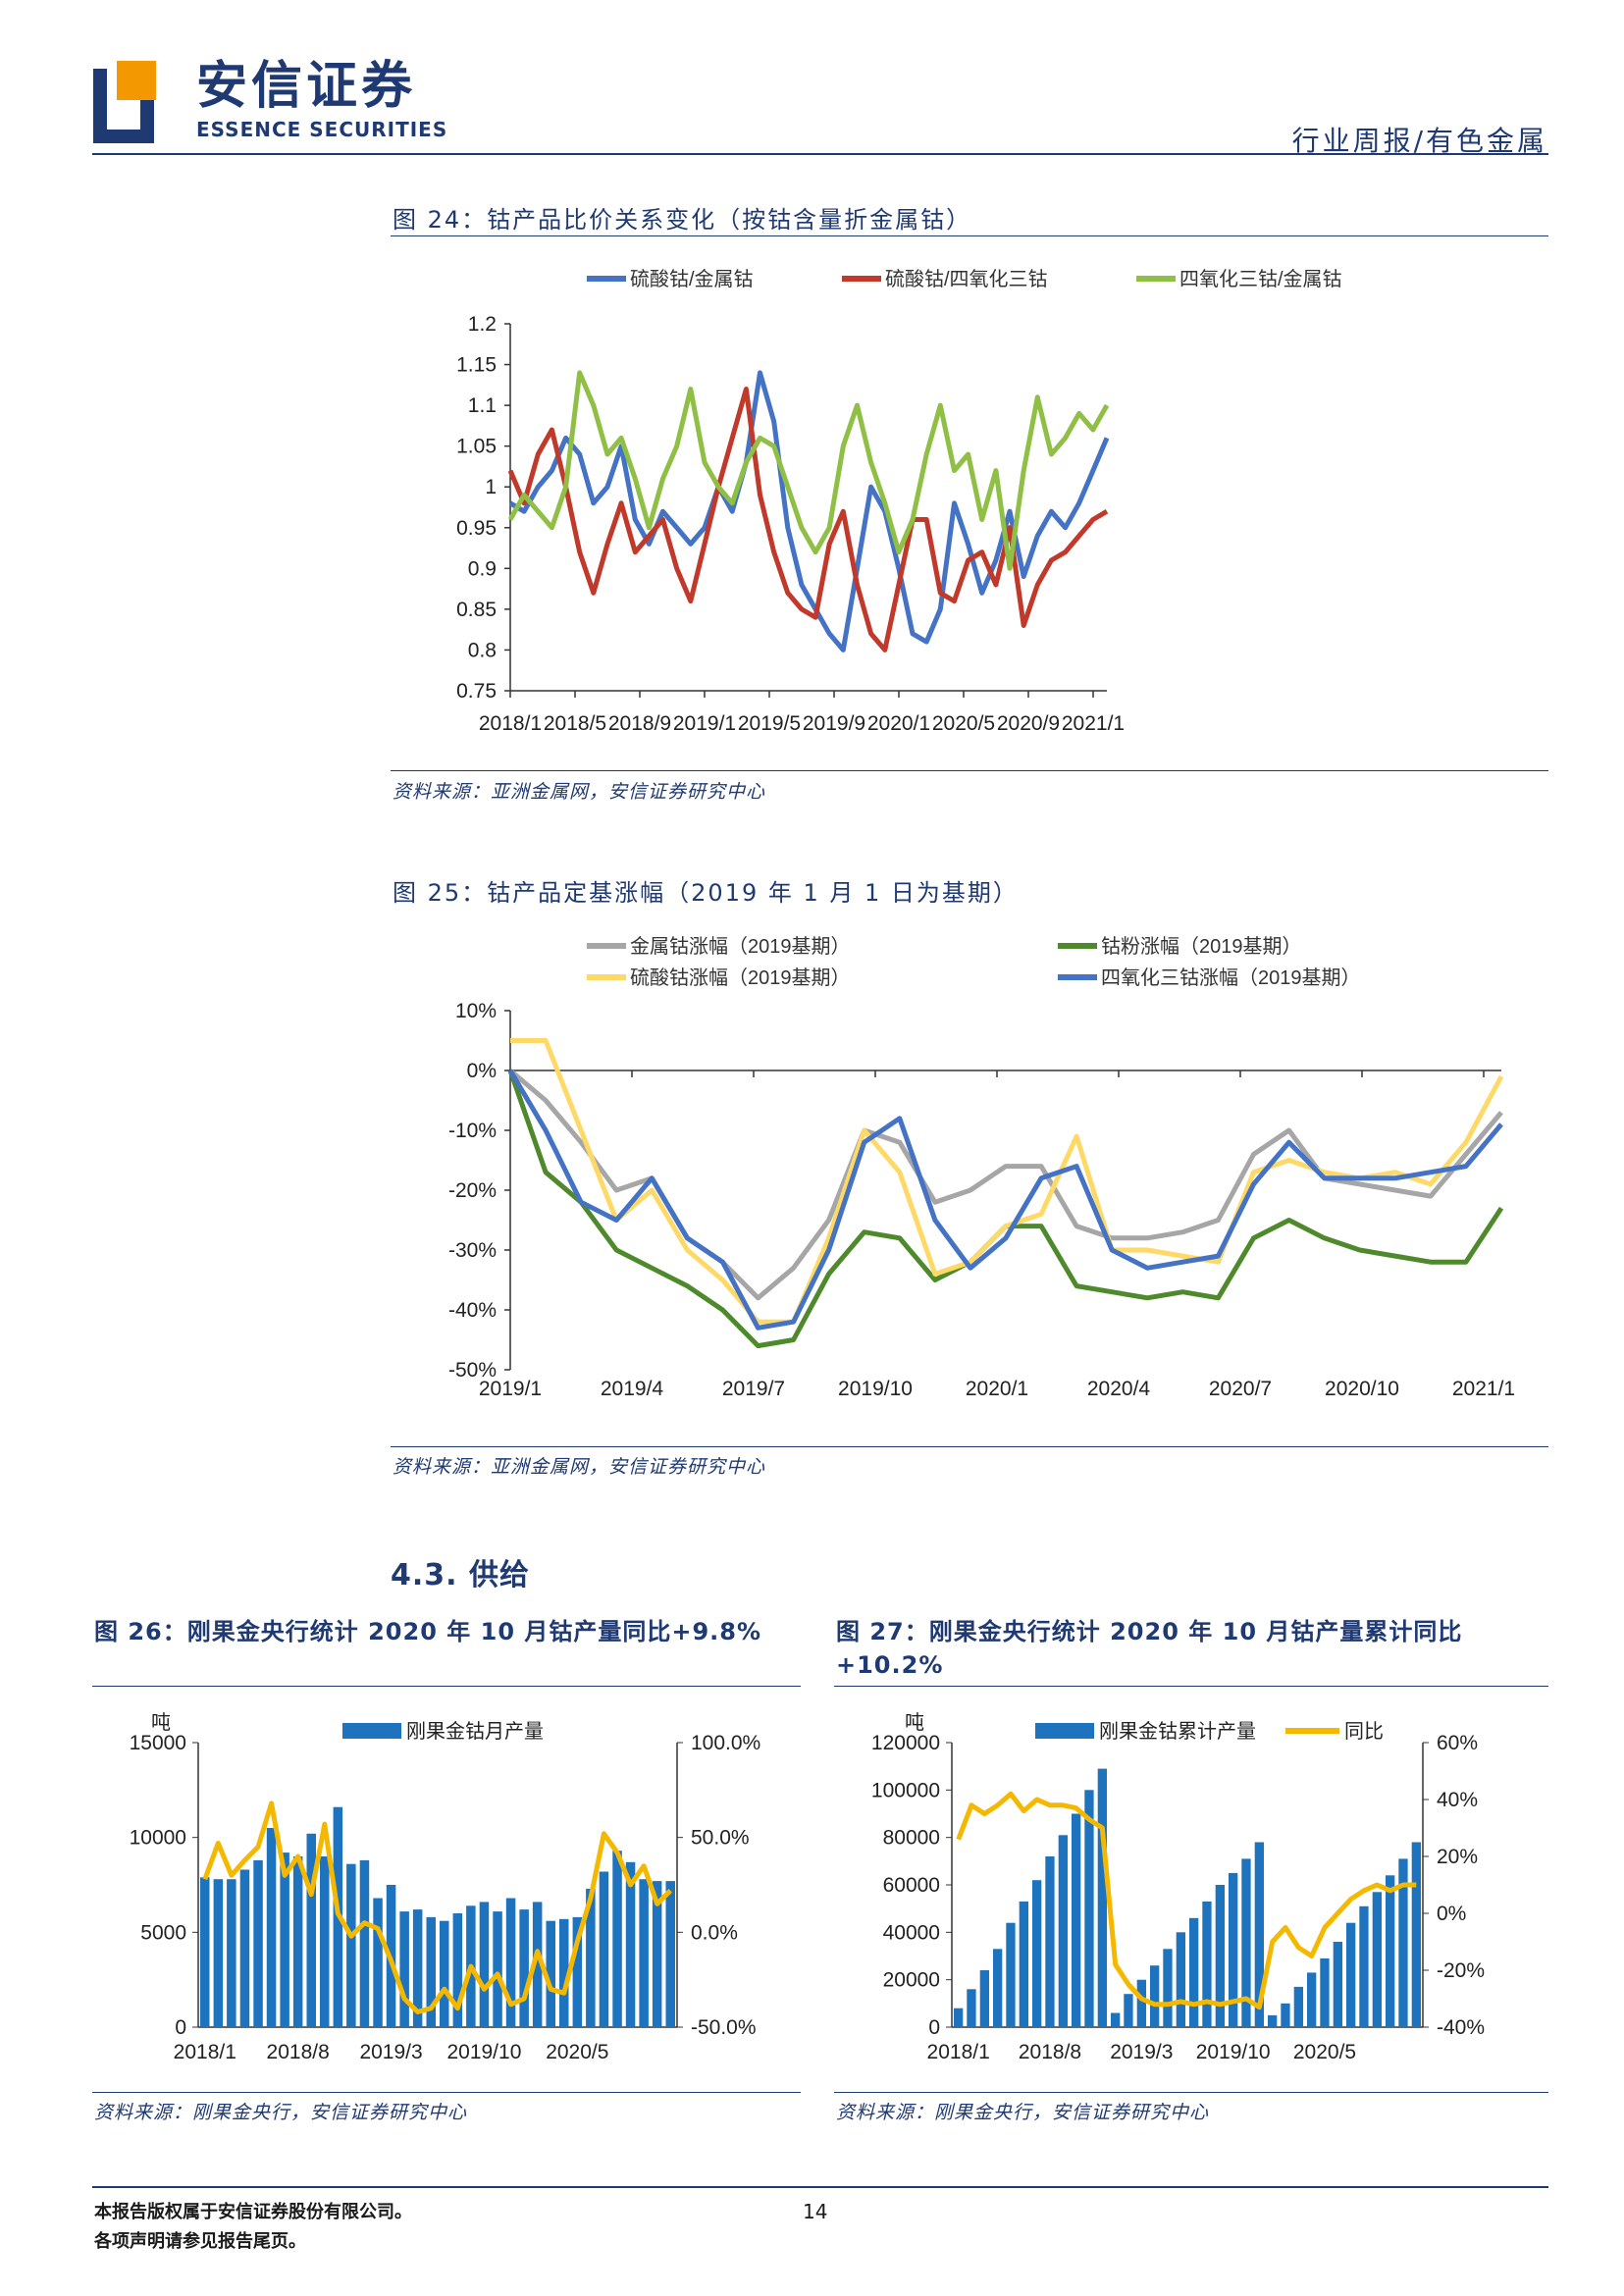  I want to click on logo-mark-icon, so click(124, 102).